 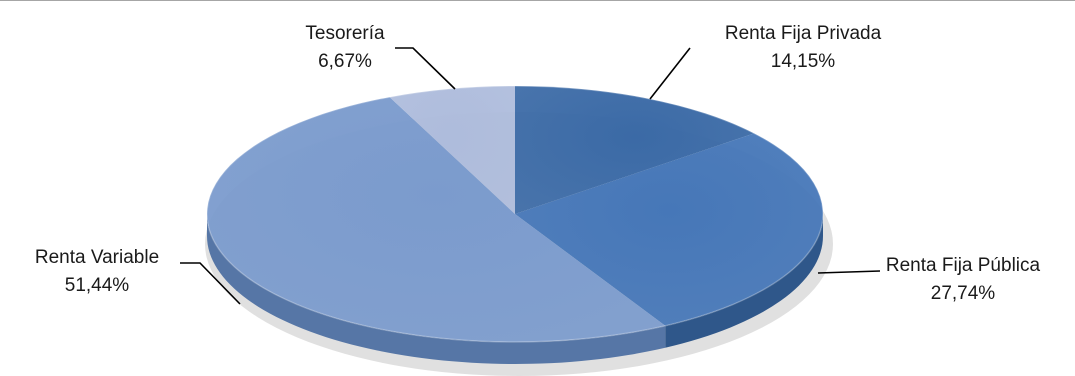 I want to click on slice-value-label: 51,44%, so click(x=97, y=285).